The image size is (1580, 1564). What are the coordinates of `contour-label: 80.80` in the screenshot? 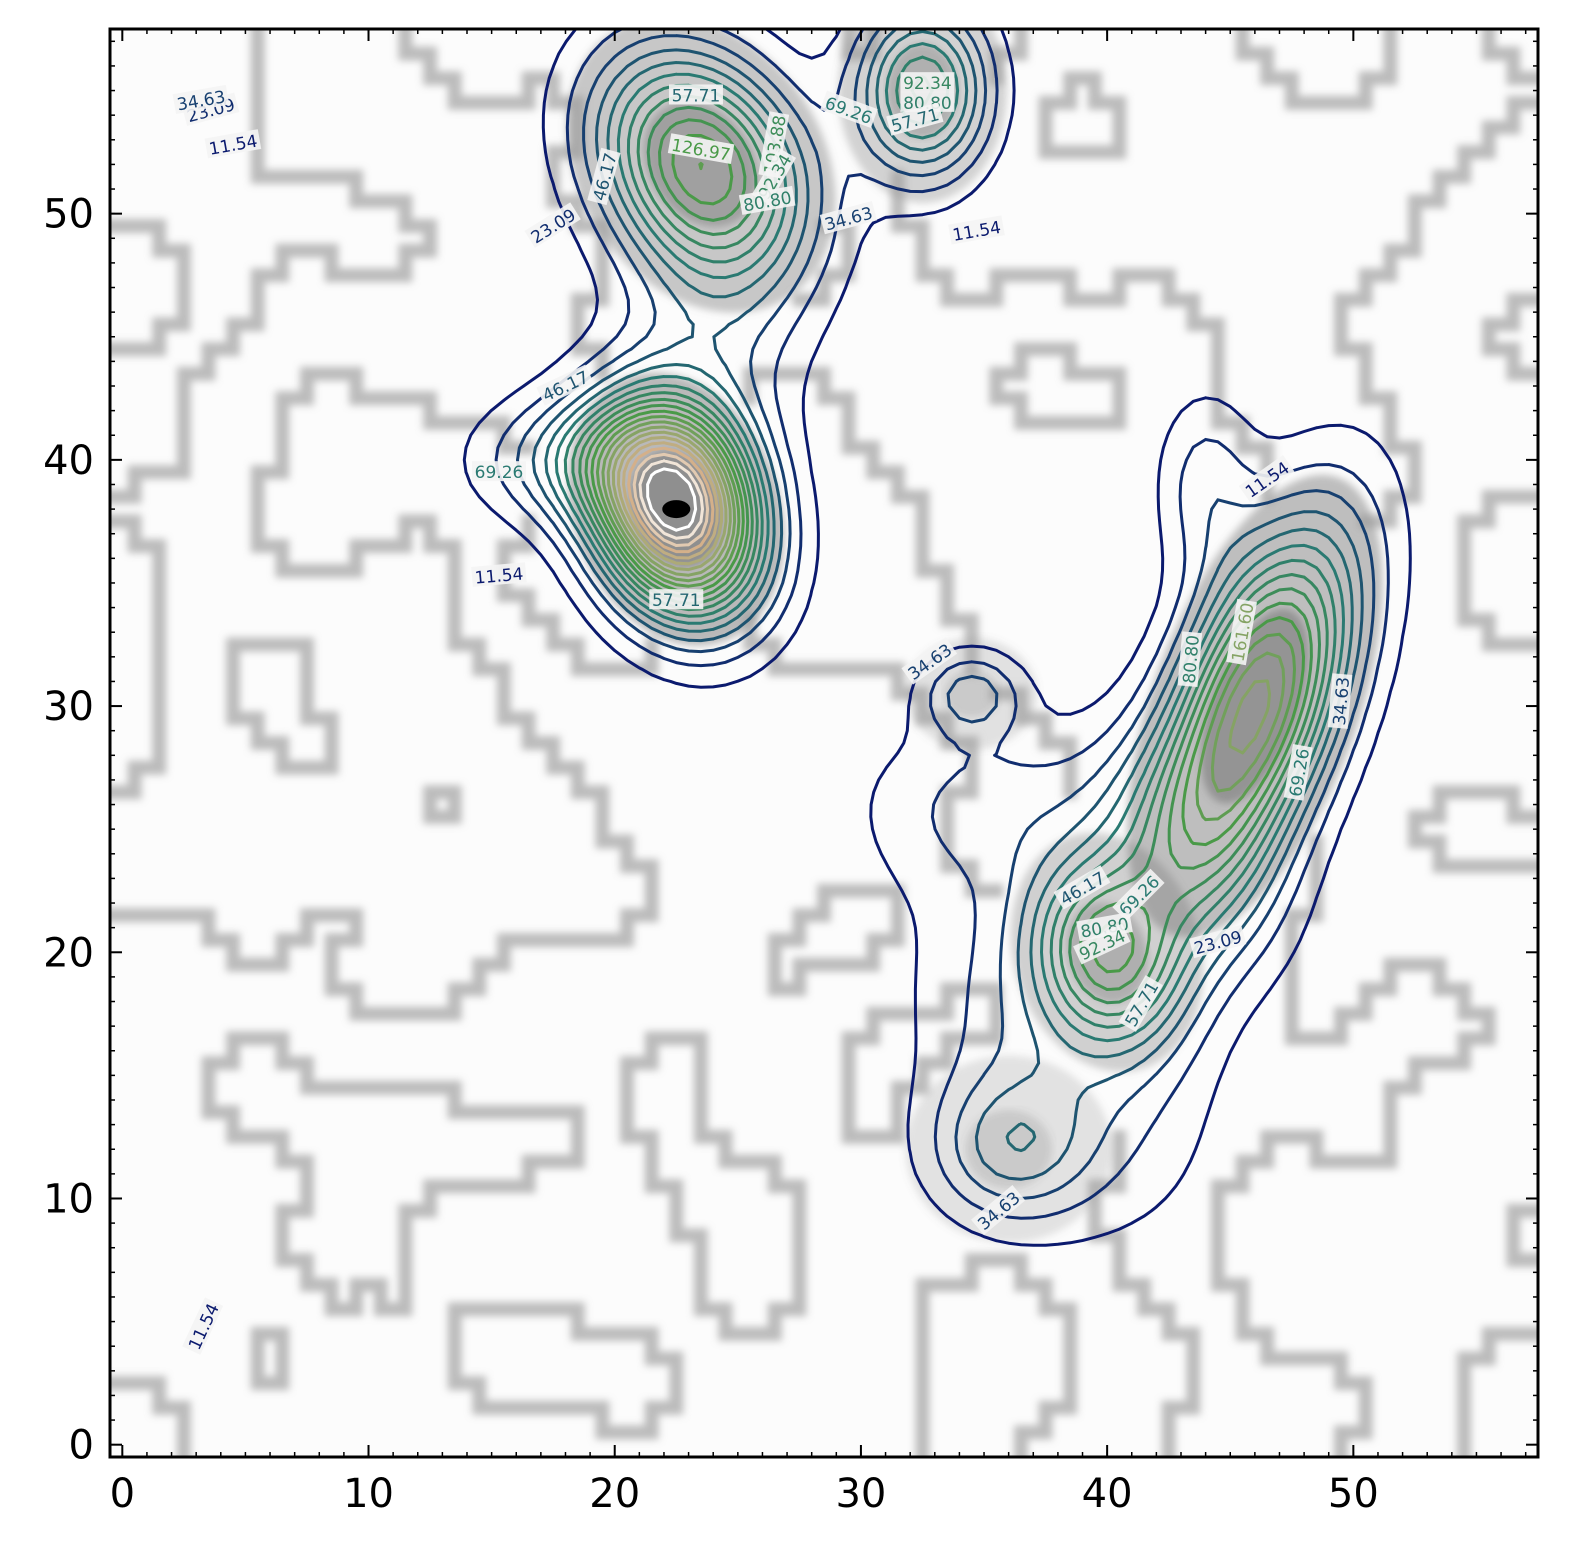 It's located at (1192, 659).